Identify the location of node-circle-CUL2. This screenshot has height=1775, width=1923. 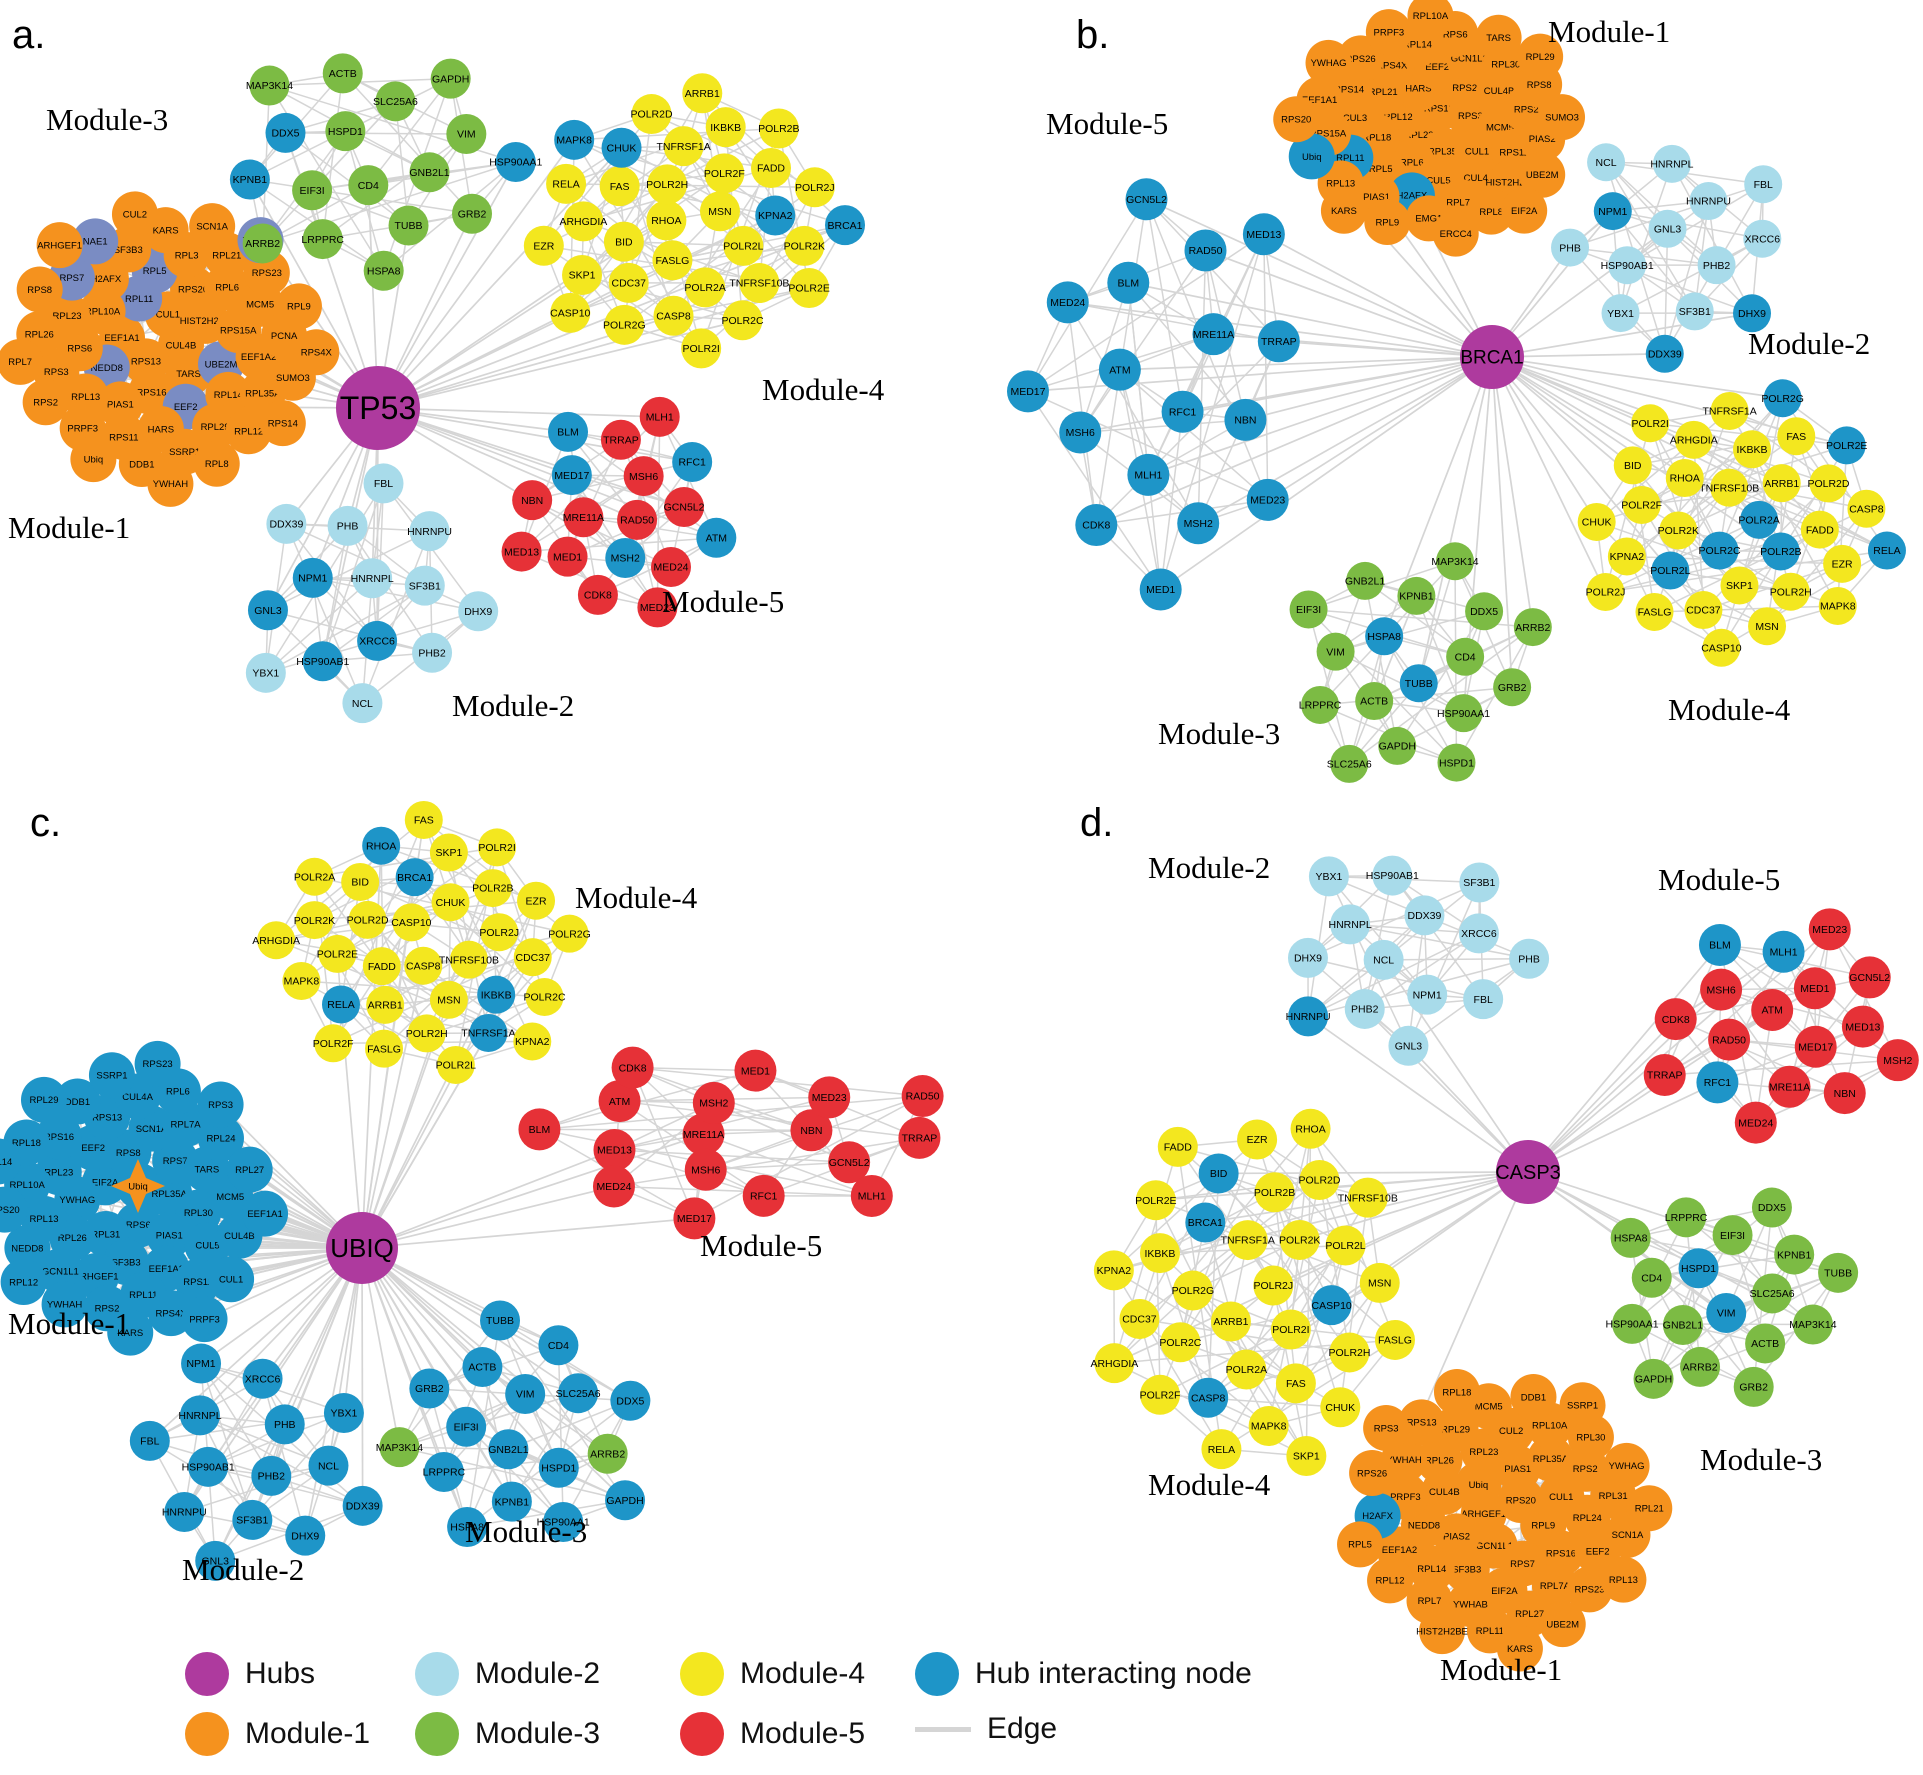
(134, 214).